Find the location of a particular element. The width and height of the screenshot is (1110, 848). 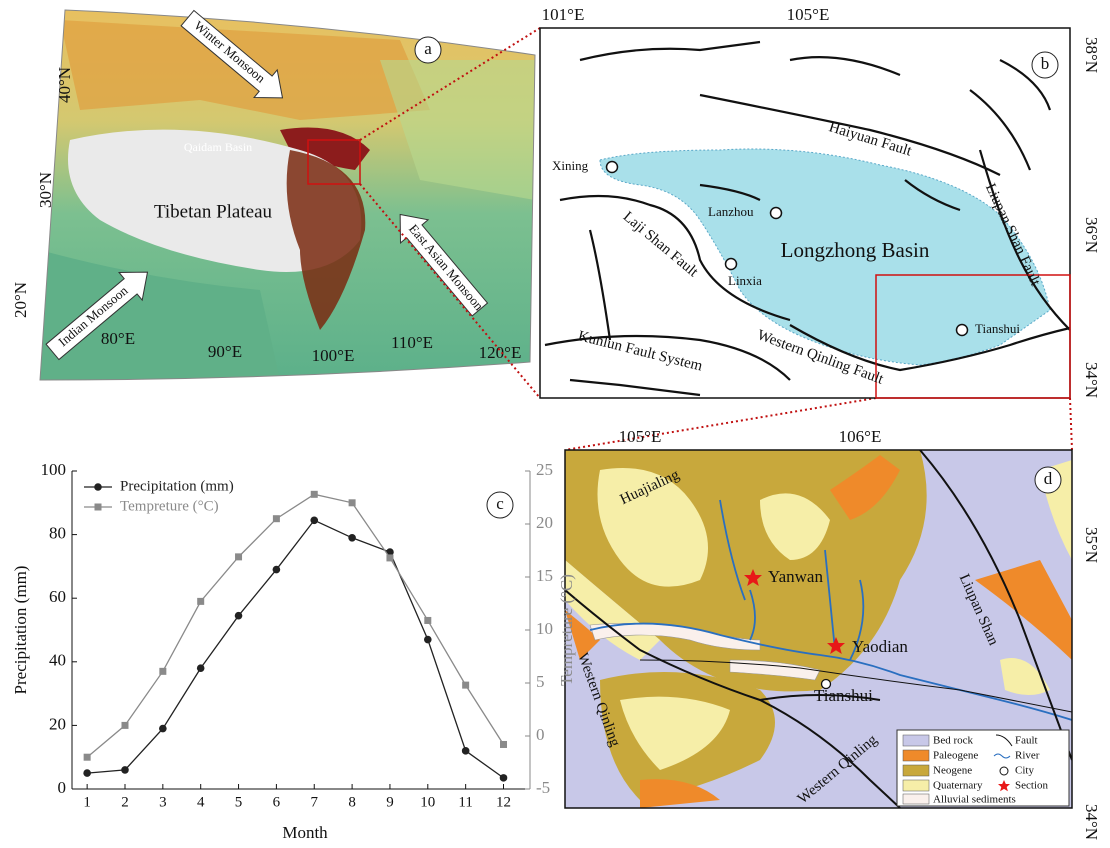

x-tick-label: 2 is located at coordinates (125, 802).